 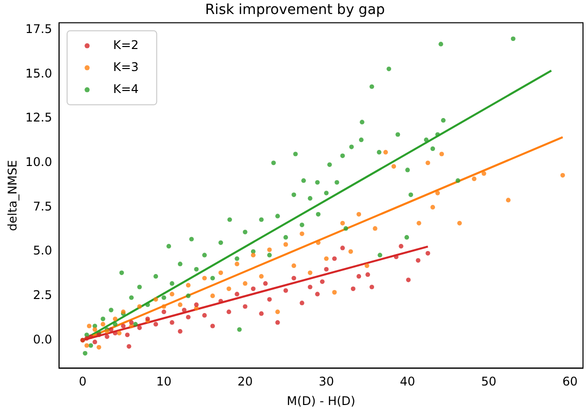 What do you see at coordinates (42, 295) in the screenshot?
I see `y-tick-label: 2.5` at bounding box center [42, 295].